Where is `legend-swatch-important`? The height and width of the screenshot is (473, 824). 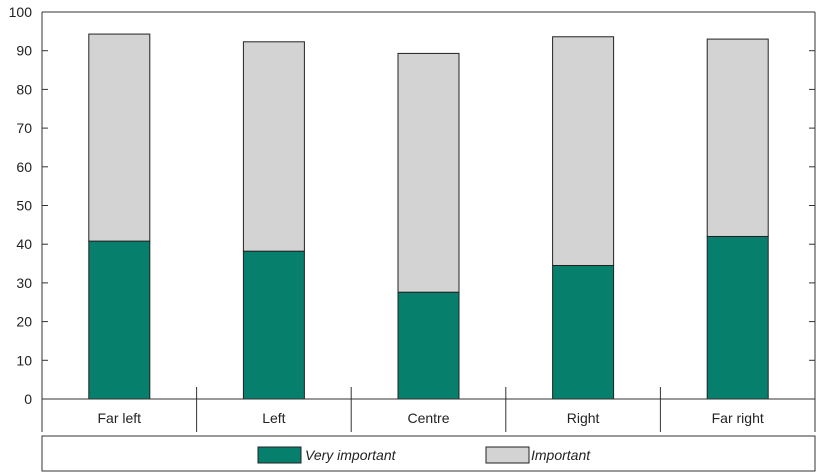 legend-swatch-important is located at coordinates (507, 455).